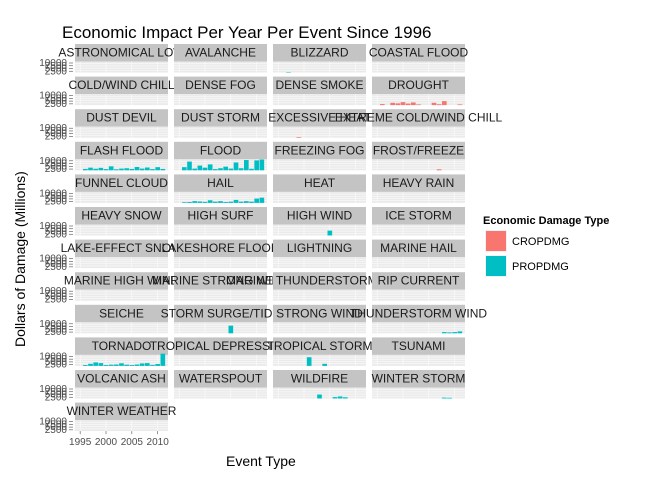 The height and width of the screenshot is (480, 672). What do you see at coordinates (122, 248) in the screenshot?
I see `facet-strip-label: LAKE-EFFECT SNOW` at bounding box center [122, 248].